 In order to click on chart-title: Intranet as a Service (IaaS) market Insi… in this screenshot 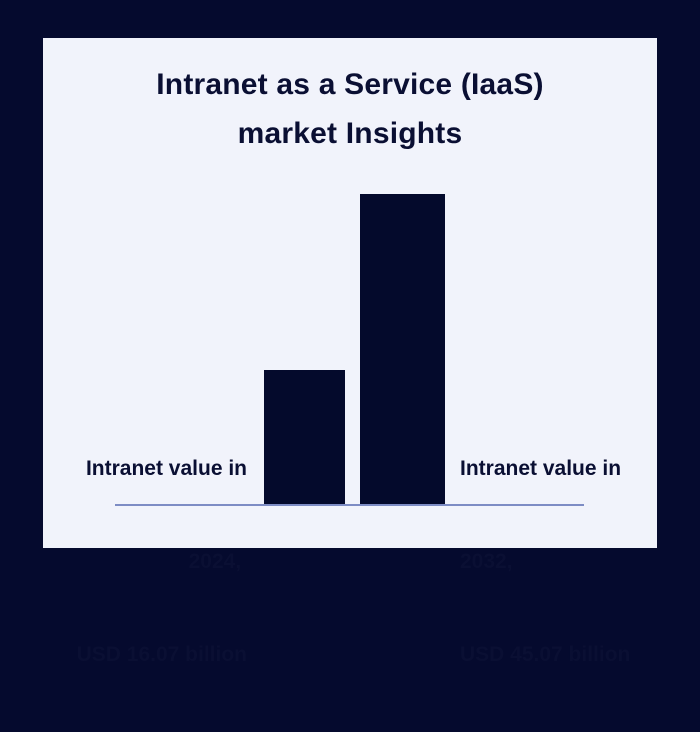, I will do `click(350, 109)`.